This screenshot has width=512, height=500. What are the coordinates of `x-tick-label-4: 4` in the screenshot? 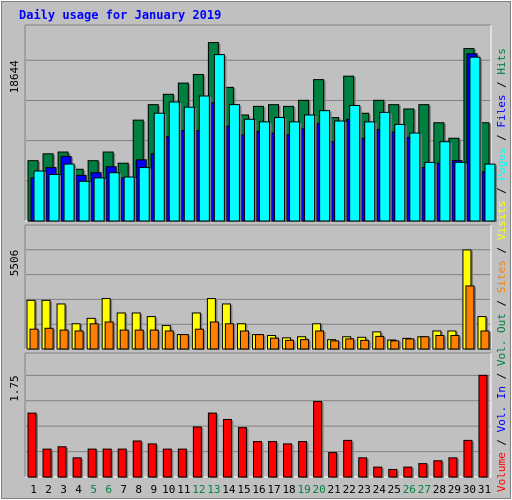 It's located at (78, 489).